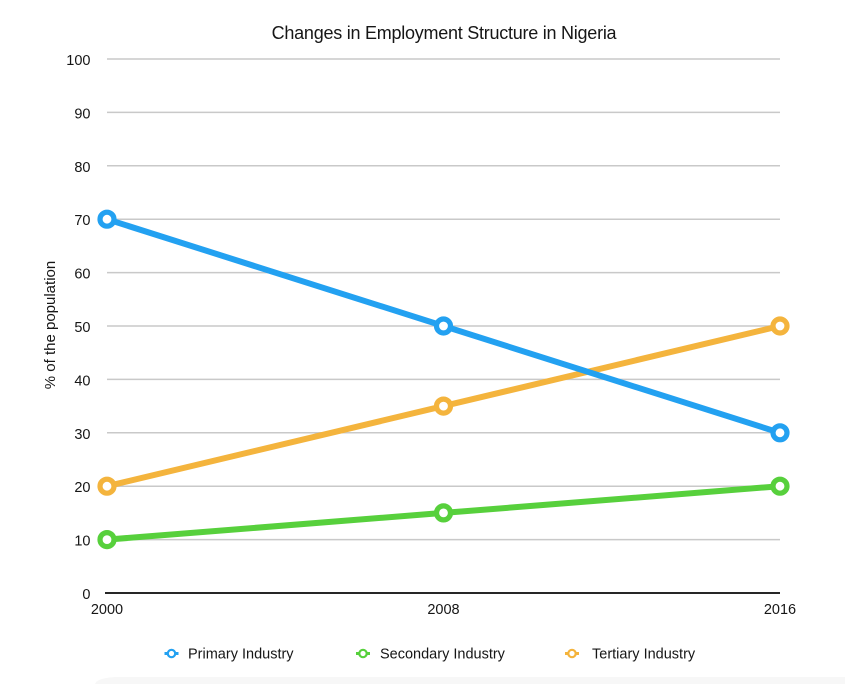  What do you see at coordinates (107, 610) in the screenshot?
I see `svg-text: 2000` at bounding box center [107, 610].